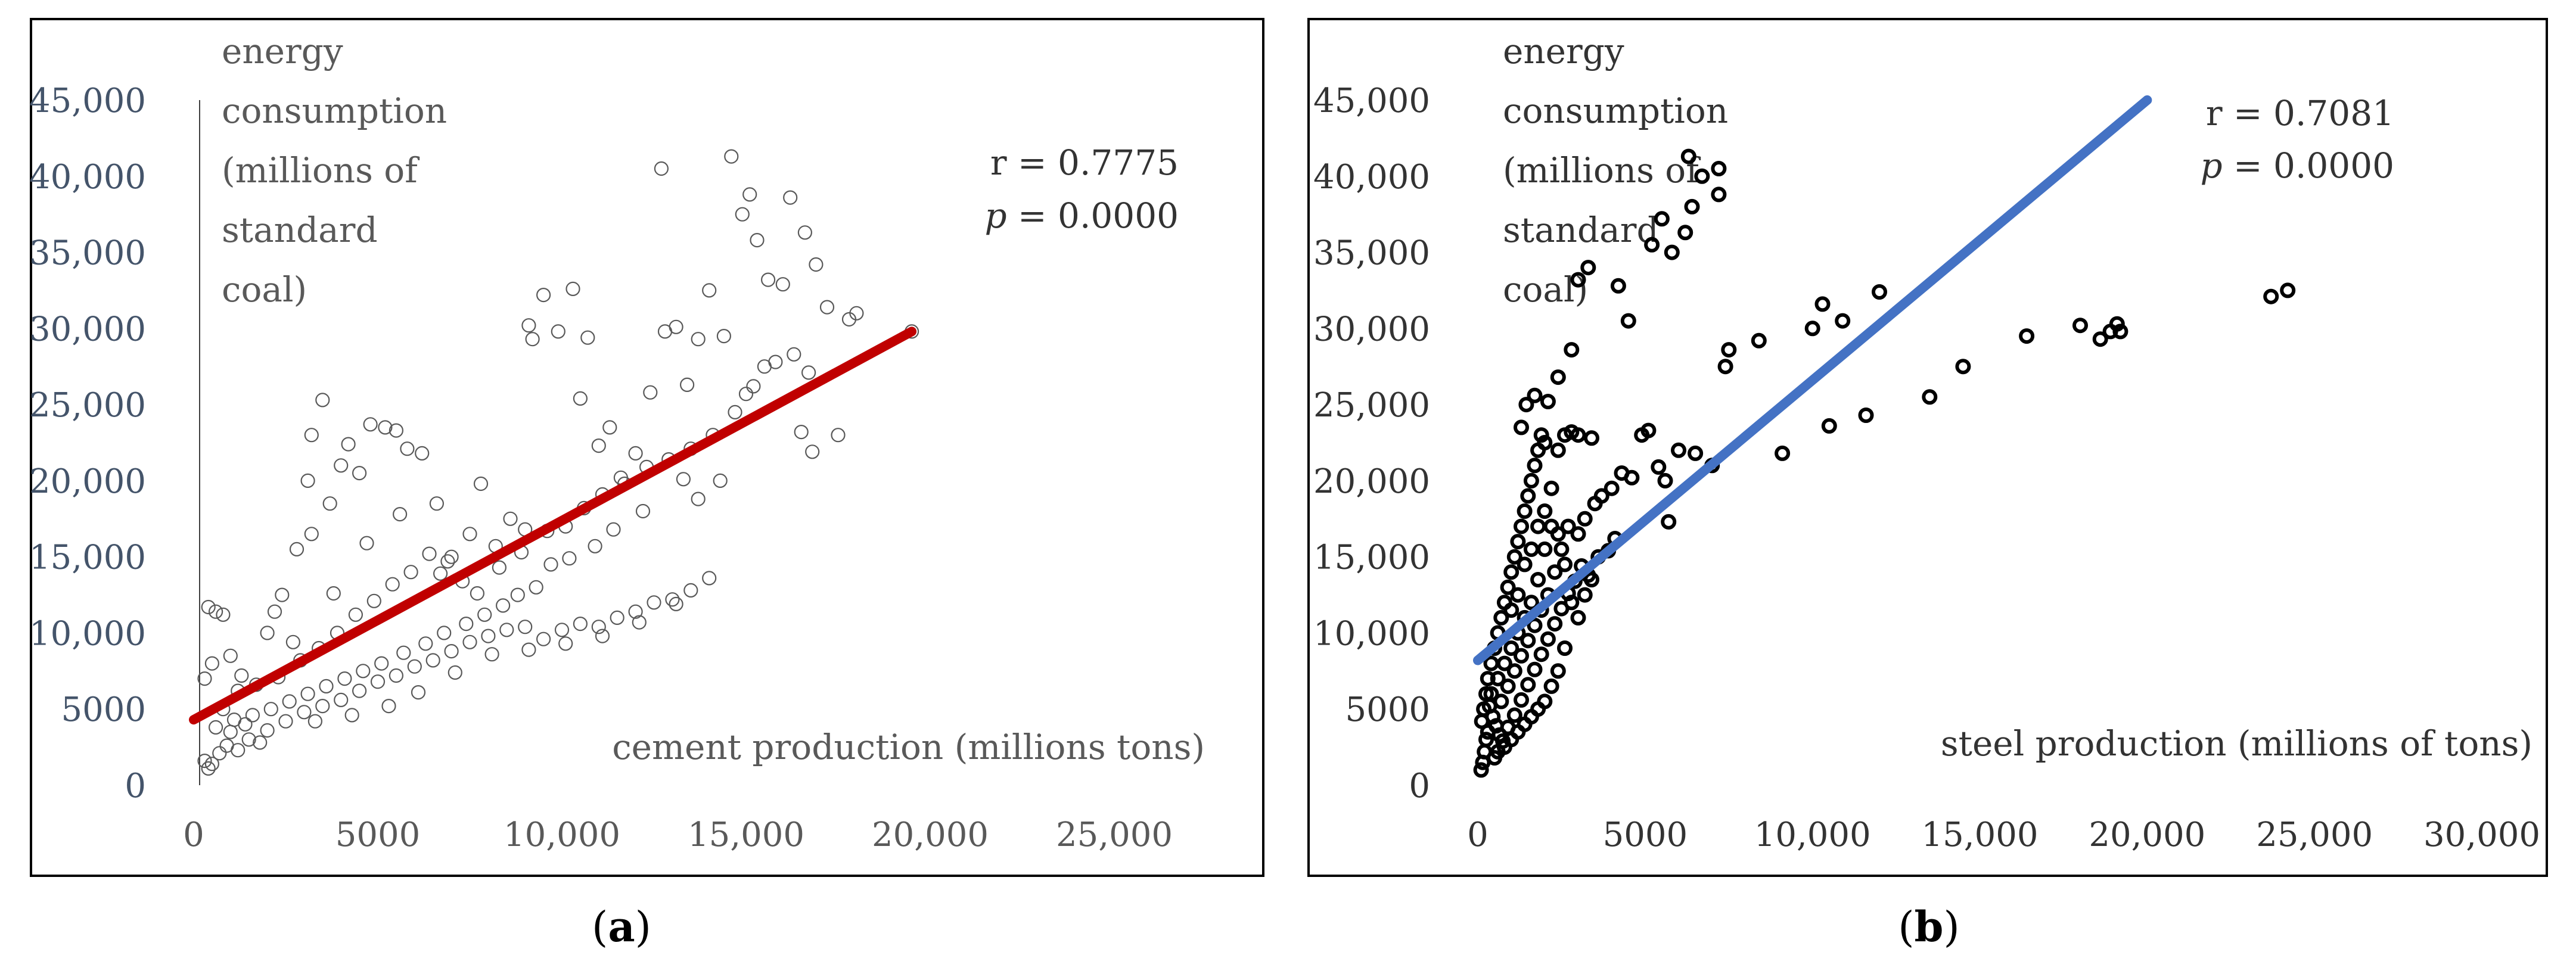 This screenshot has height=955, width=2576. I want to click on y-tick-label: 0, so click(135, 786).